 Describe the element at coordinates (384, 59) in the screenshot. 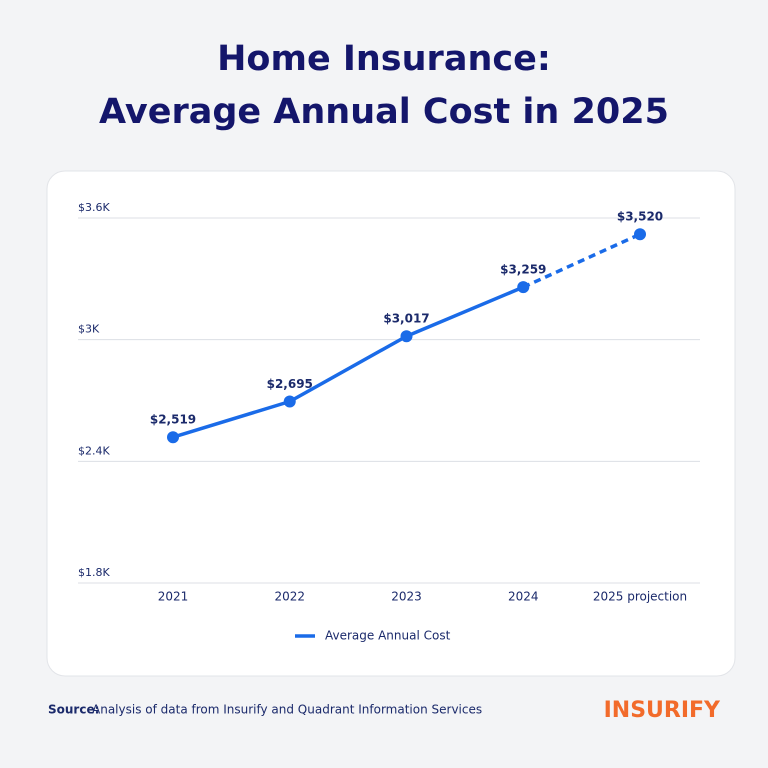

I see `chart-title: Home Insurance:` at that location.